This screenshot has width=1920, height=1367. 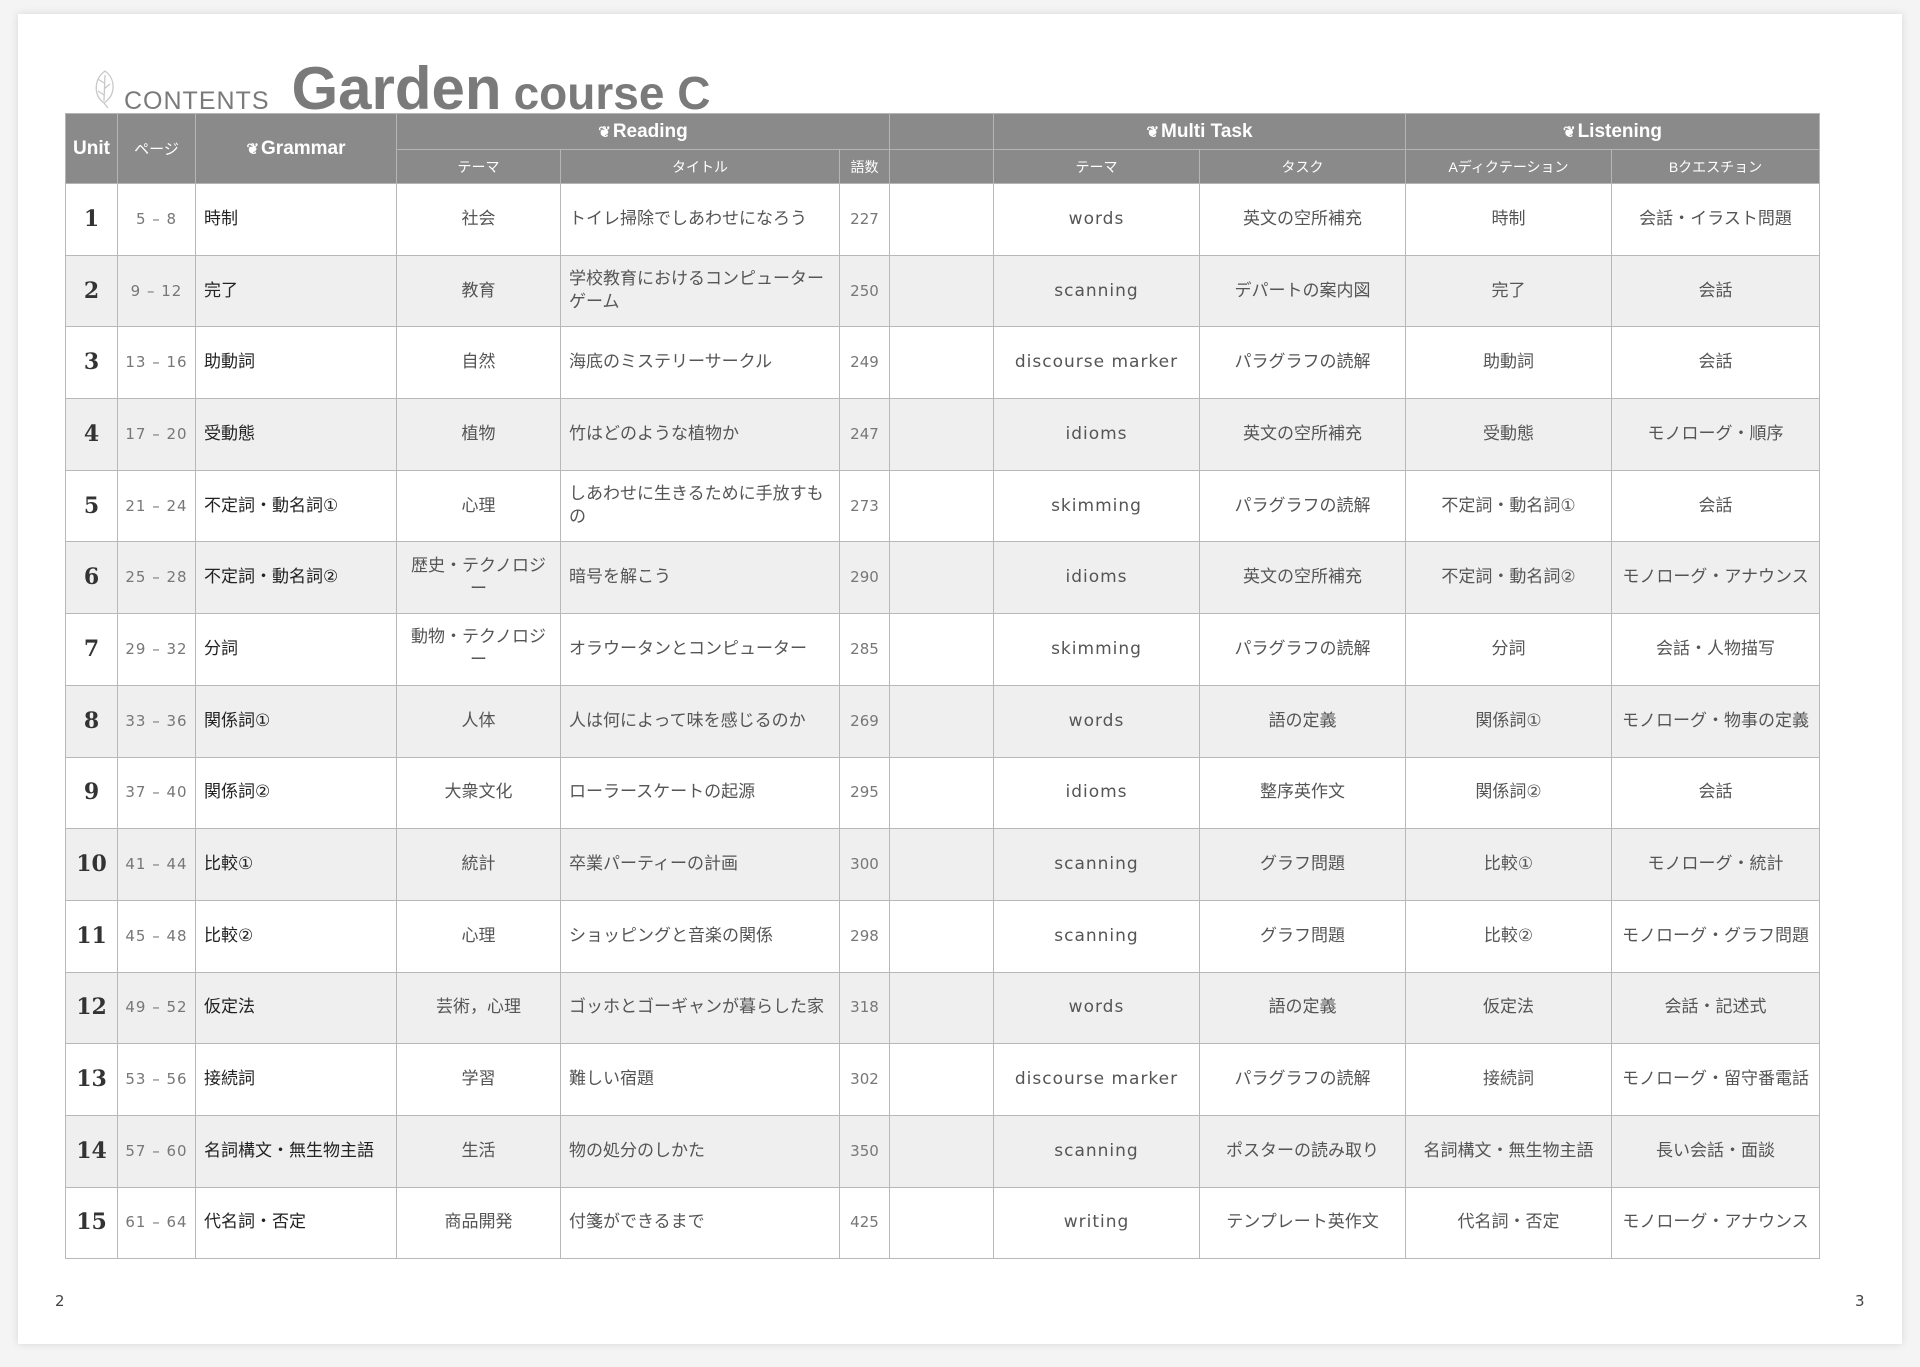 I want to click on cell-words: 285, so click(x=864, y=649).